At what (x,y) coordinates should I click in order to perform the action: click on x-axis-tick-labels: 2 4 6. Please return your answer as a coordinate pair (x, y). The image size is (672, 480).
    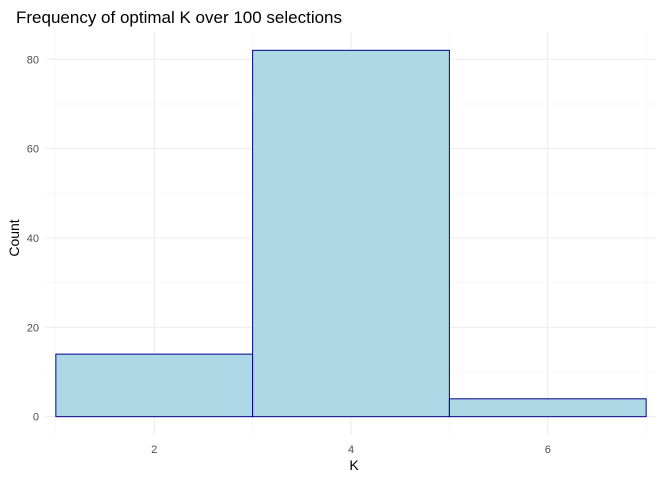
    Looking at the image, I should click on (351, 450).